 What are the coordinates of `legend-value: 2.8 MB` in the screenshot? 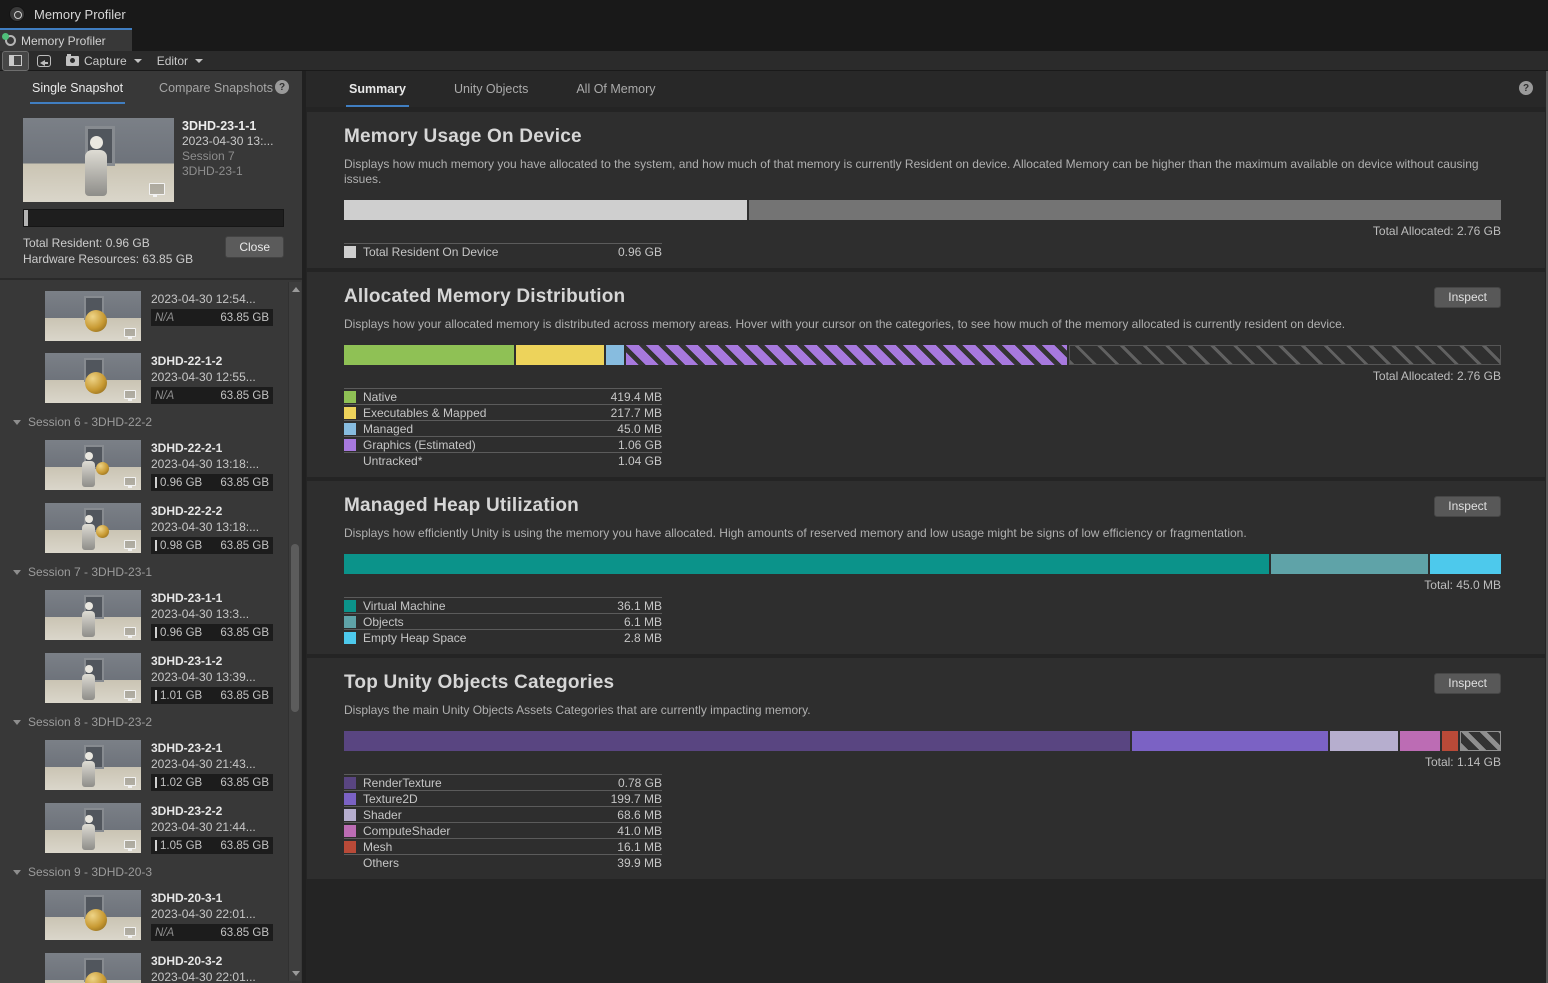 It's located at (642, 637).